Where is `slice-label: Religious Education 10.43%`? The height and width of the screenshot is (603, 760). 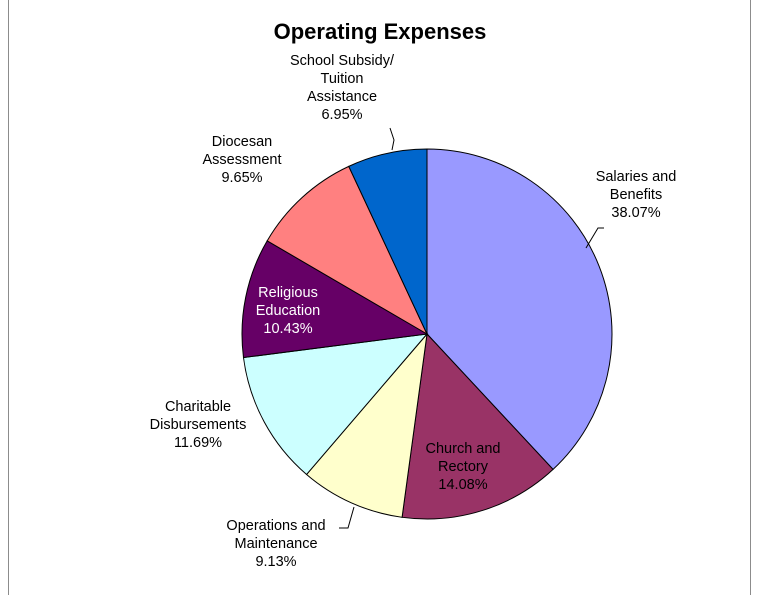 slice-label: Religious Education 10.43% is located at coordinates (288, 311).